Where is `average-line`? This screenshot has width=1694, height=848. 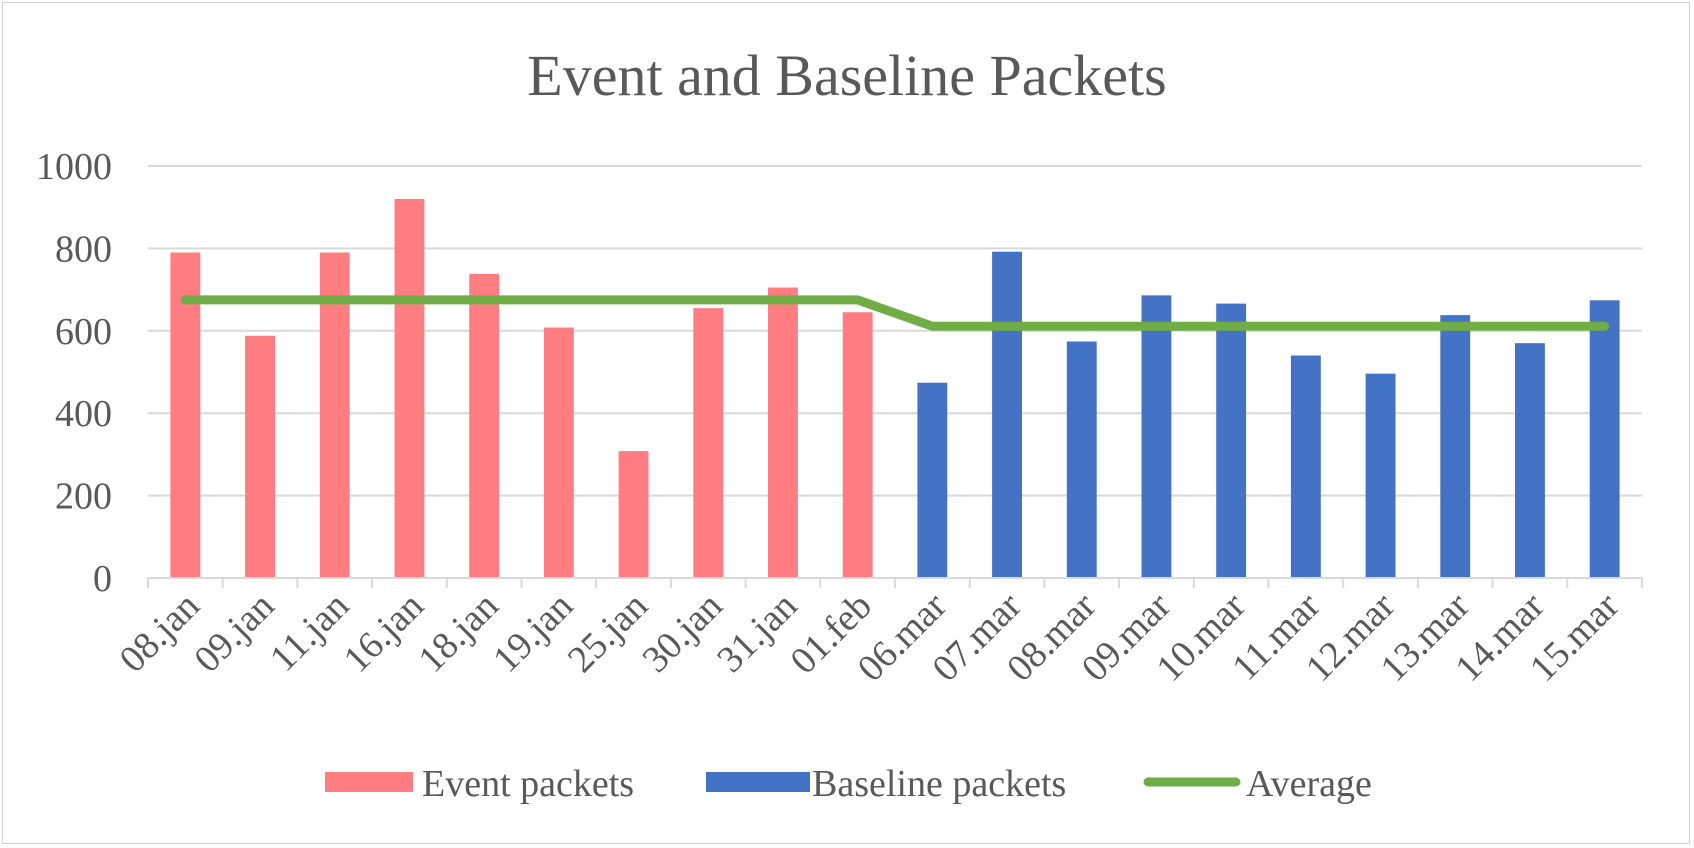 average-line is located at coordinates (895, 313).